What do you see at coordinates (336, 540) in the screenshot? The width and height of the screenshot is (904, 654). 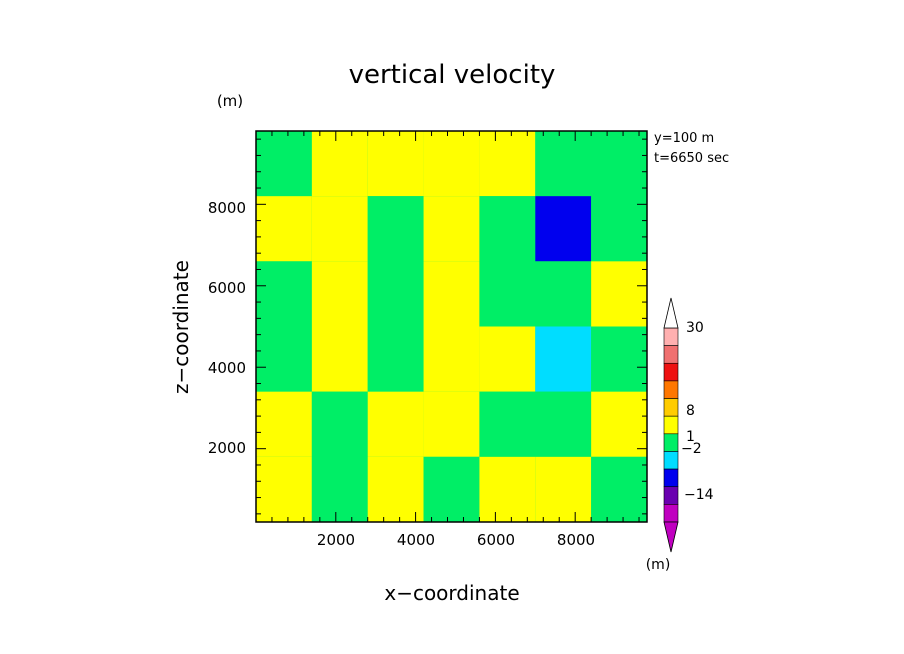 I see `x-tick-label: 2000` at bounding box center [336, 540].